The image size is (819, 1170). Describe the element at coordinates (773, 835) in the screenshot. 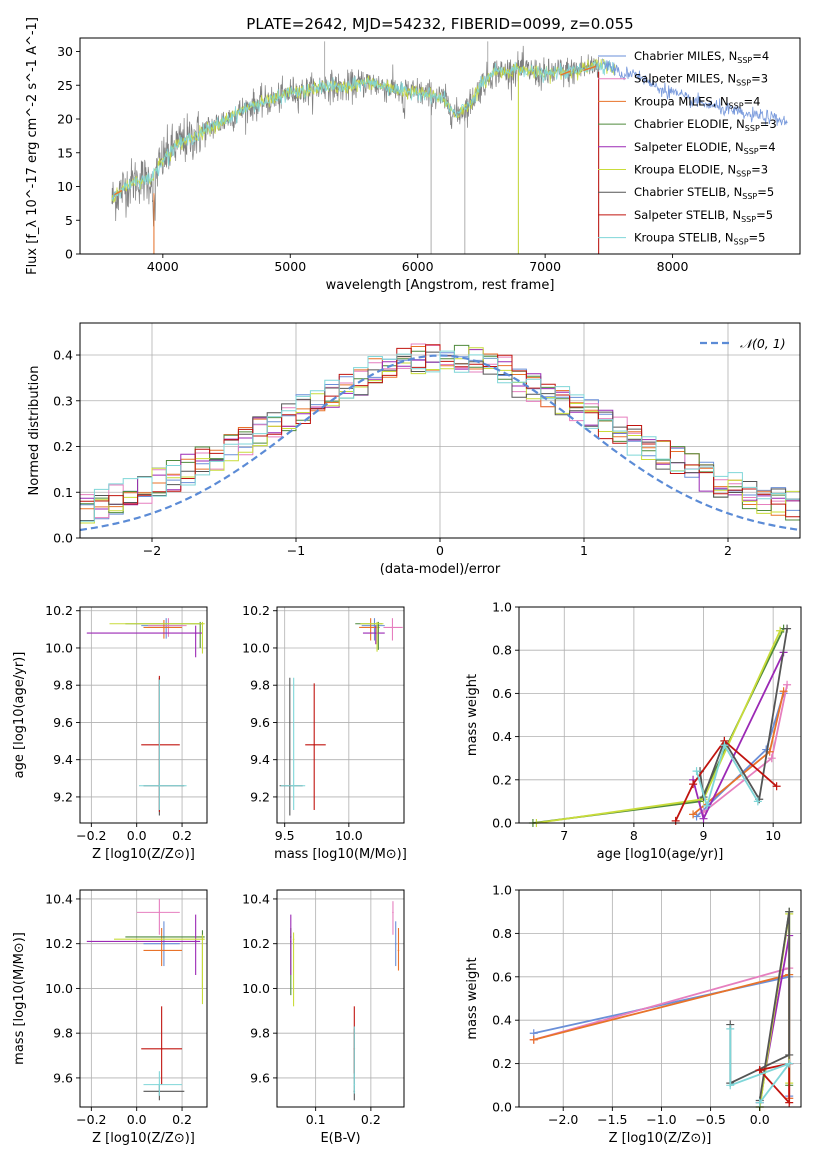

I see `x-tick-label: 10` at that location.